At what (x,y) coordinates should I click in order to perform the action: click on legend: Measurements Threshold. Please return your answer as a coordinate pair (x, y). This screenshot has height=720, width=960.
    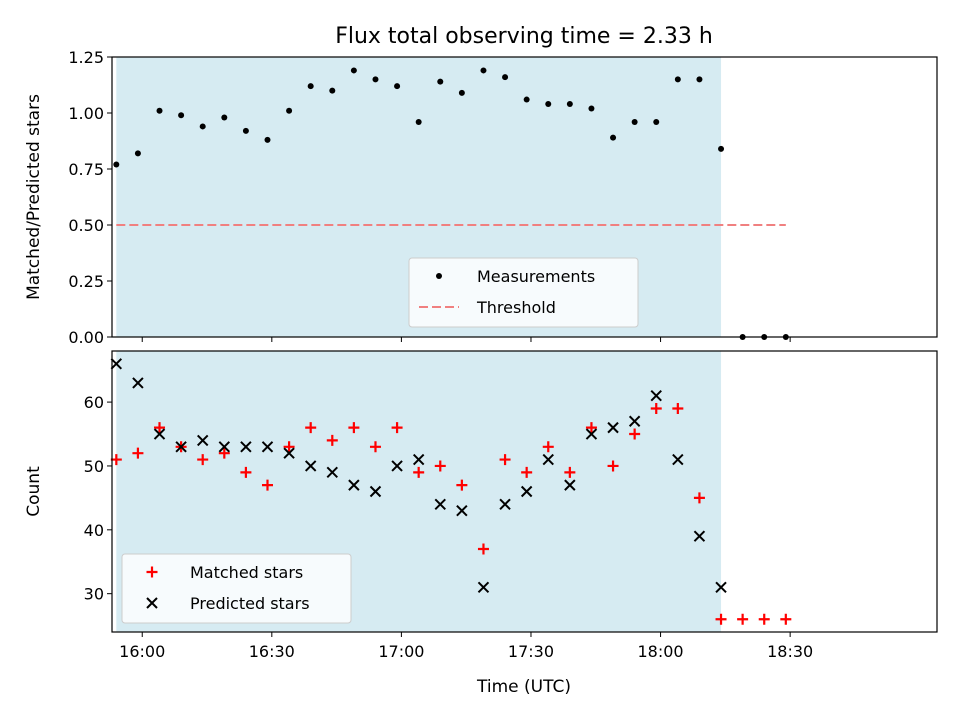
    Looking at the image, I should click on (523, 292).